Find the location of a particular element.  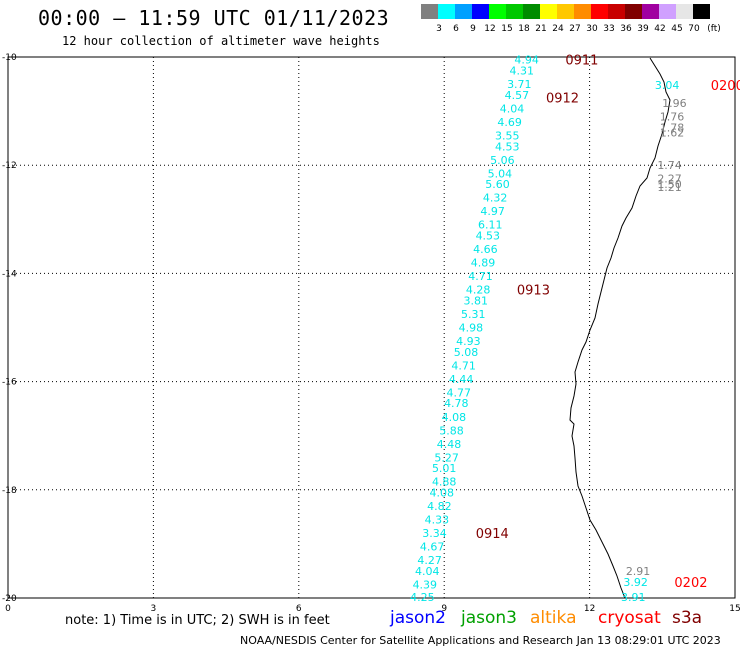

wave-height-label: 4.82 is located at coordinates (439, 506).